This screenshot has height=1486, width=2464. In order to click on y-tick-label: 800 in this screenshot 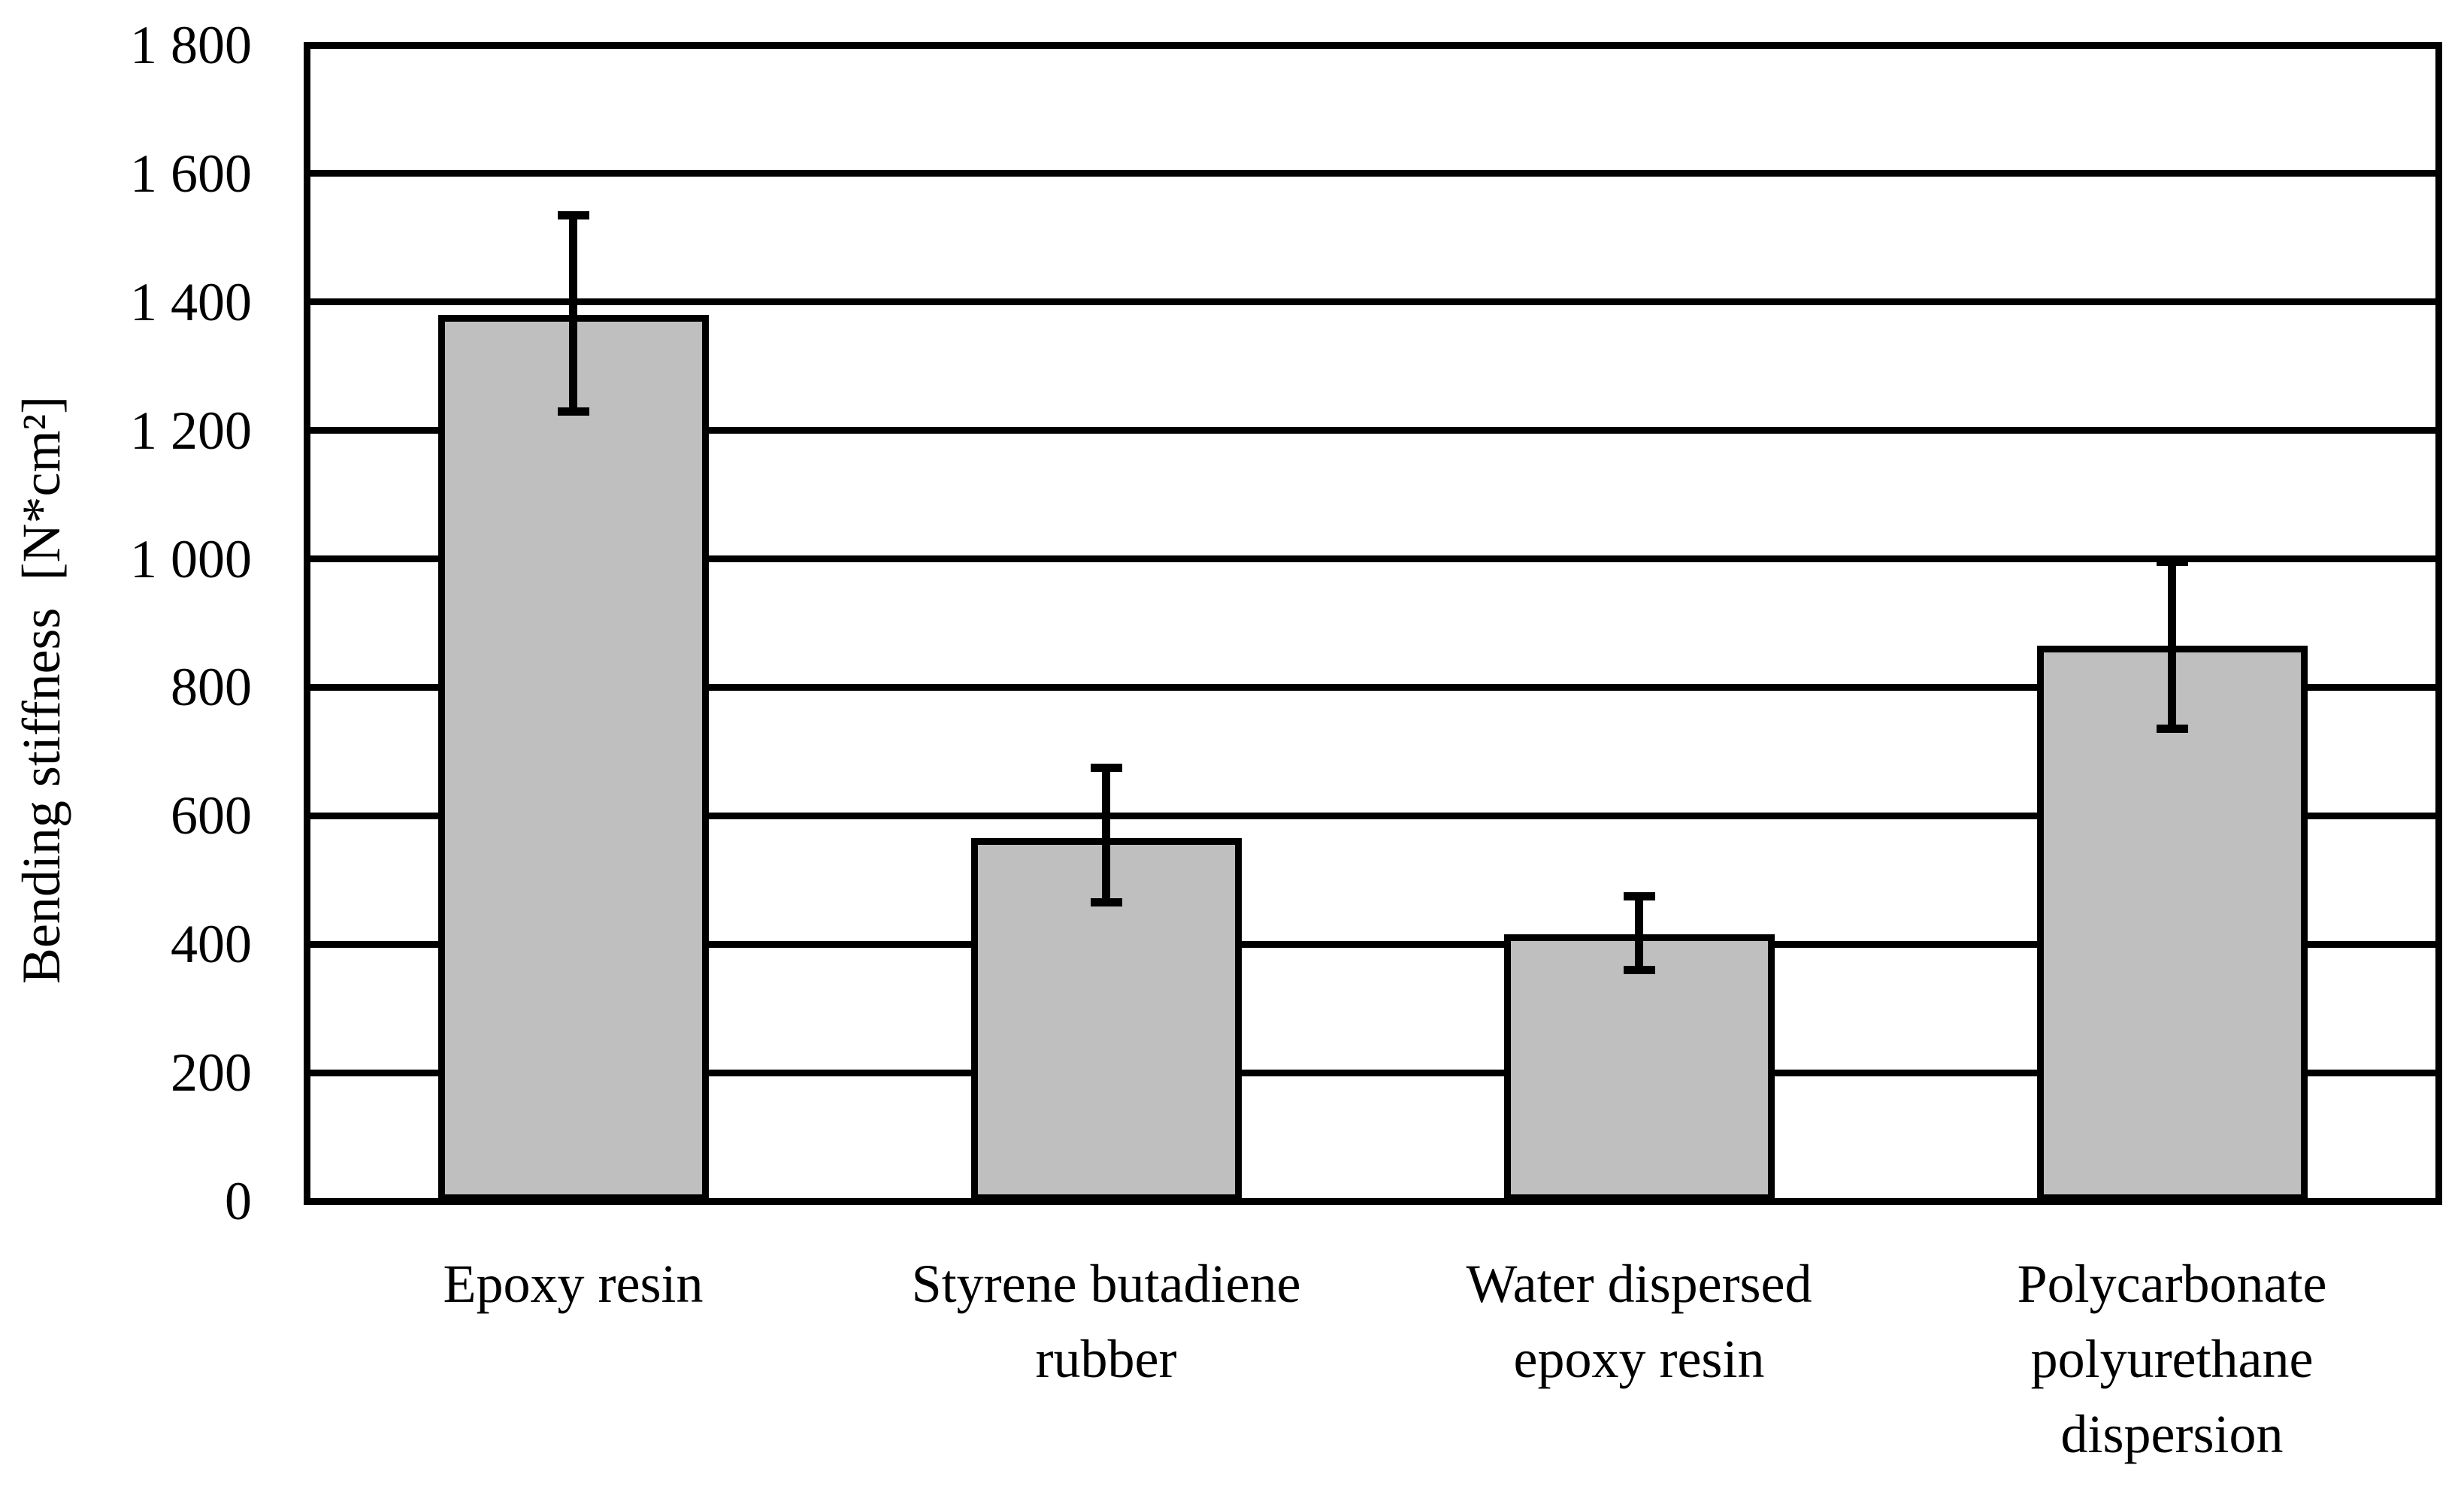, I will do `click(211, 687)`.